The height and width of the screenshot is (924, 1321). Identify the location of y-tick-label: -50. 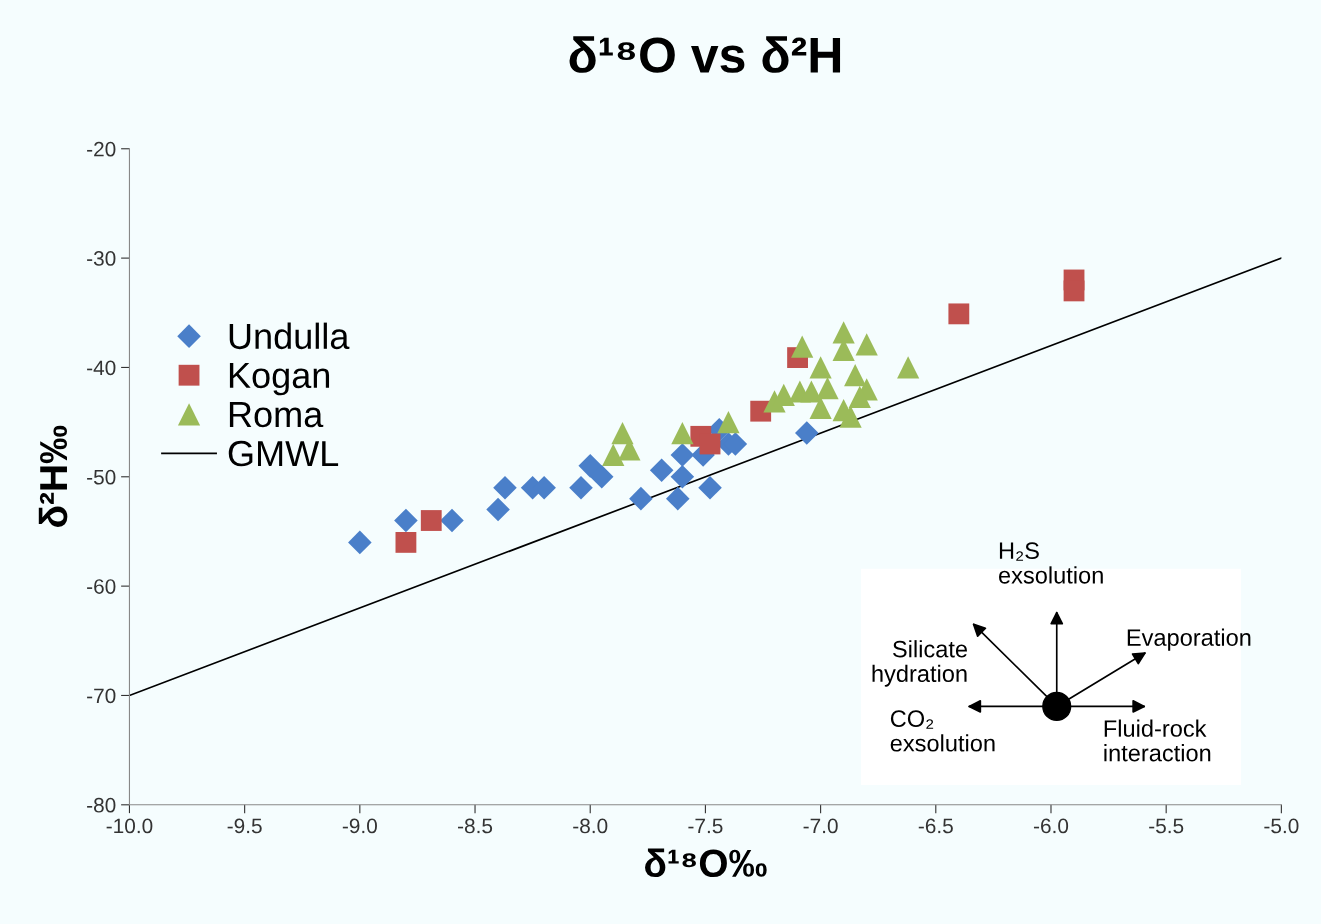
(101, 477).